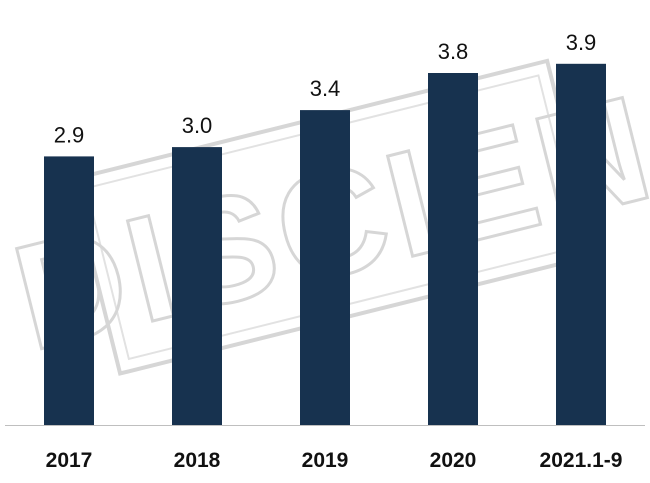  What do you see at coordinates (69, 460) in the screenshot?
I see `x-tick-label-2017: 2017` at bounding box center [69, 460].